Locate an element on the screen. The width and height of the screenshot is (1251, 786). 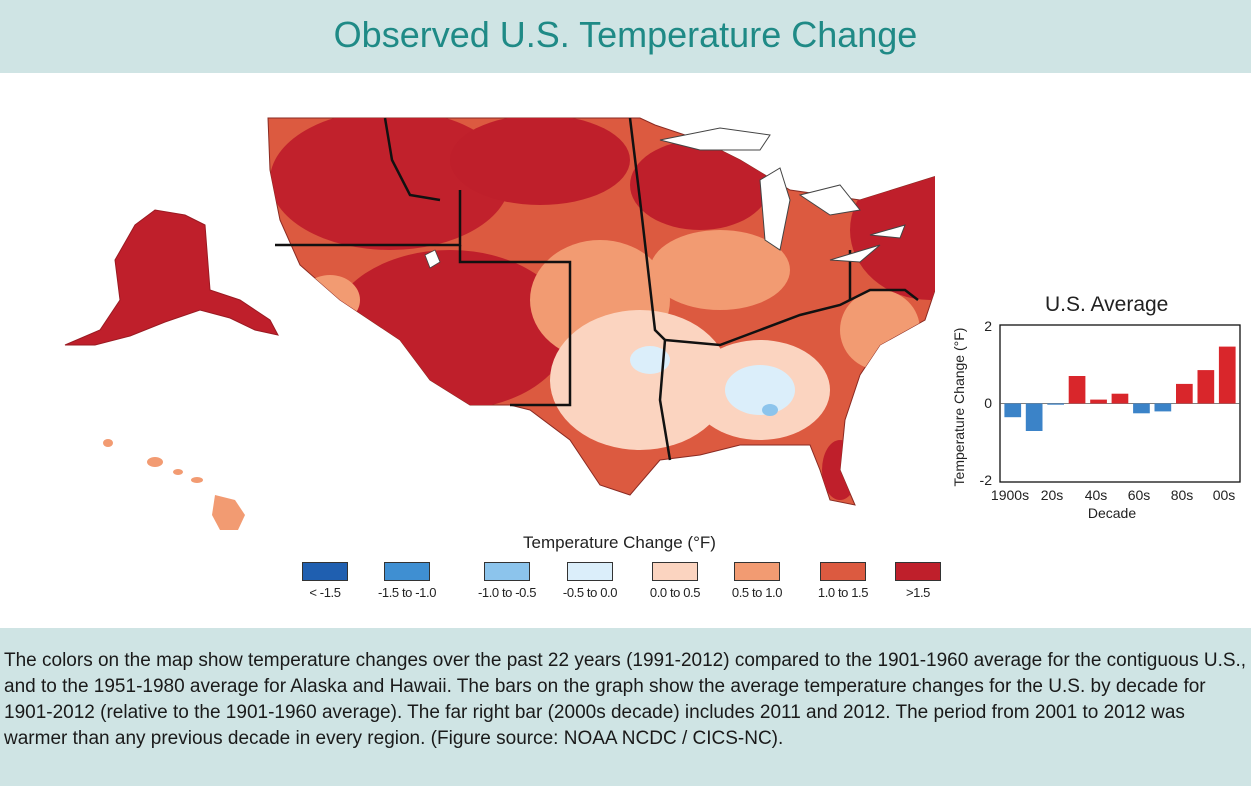
legend-label: 0.5 to 1.0 is located at coordinates (757, 592).